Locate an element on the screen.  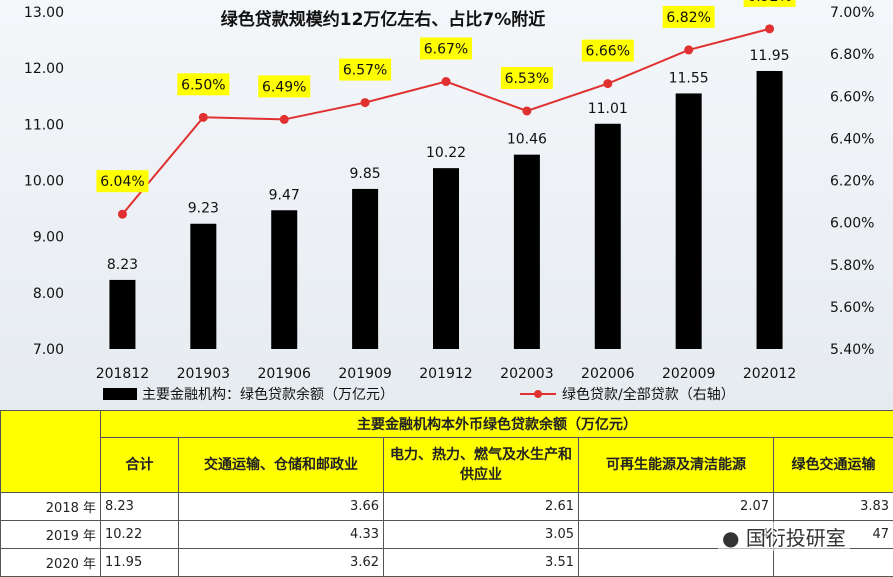
y-left-tick-label: 7.00 is located at coordinates (48, 350).